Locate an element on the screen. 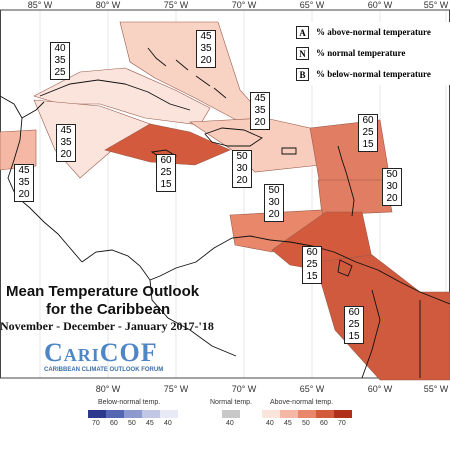  scale-below-label: Below-normal temp. is located at coordinates (129, 402).